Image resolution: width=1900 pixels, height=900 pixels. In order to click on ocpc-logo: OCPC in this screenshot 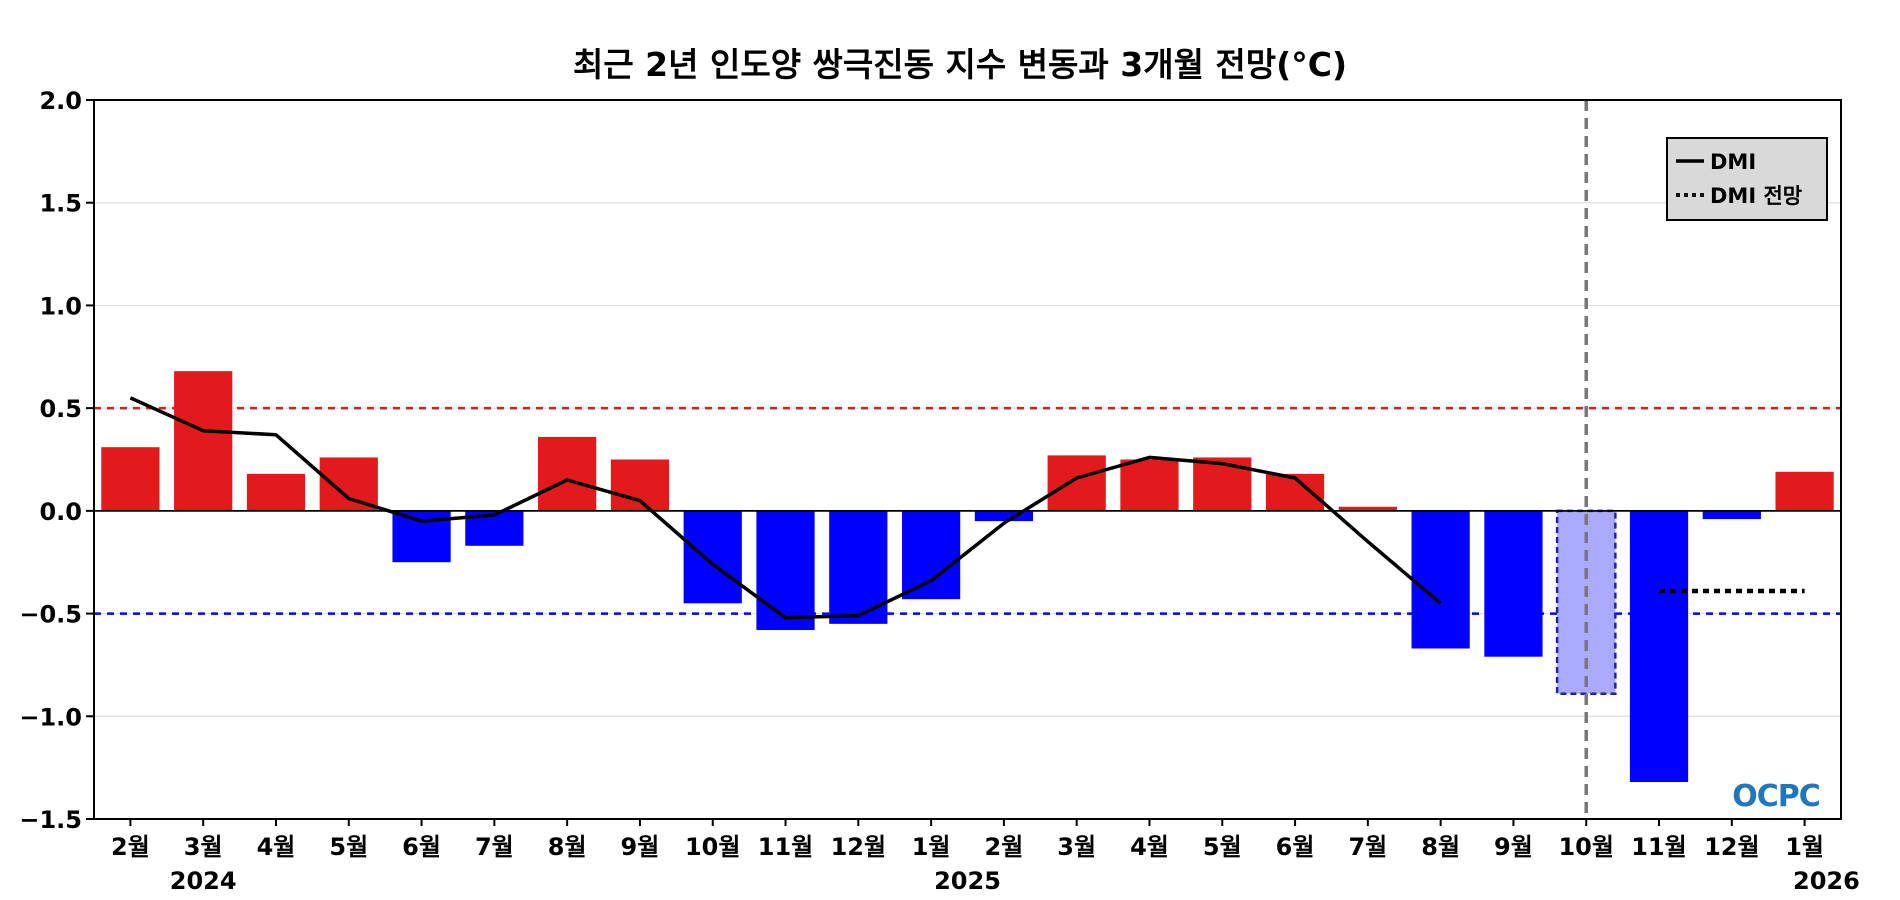, I will do `click(1776, 796)`.